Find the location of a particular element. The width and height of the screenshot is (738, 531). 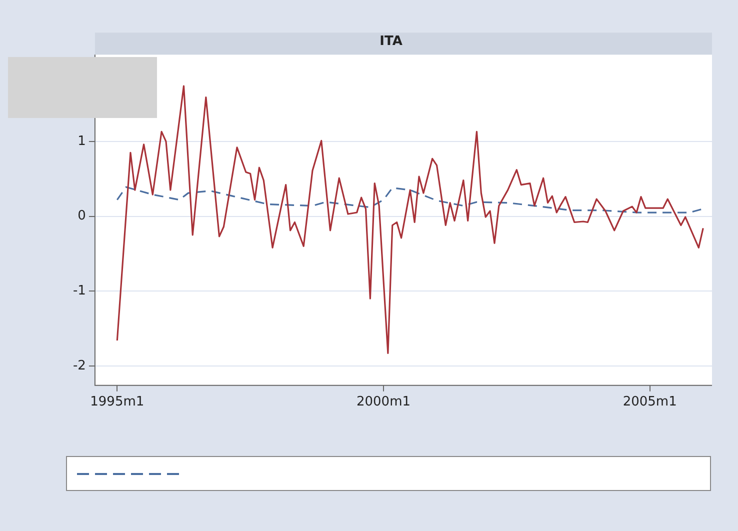

x-tick-label: 1995m1 is located at coordinates (117, 402).